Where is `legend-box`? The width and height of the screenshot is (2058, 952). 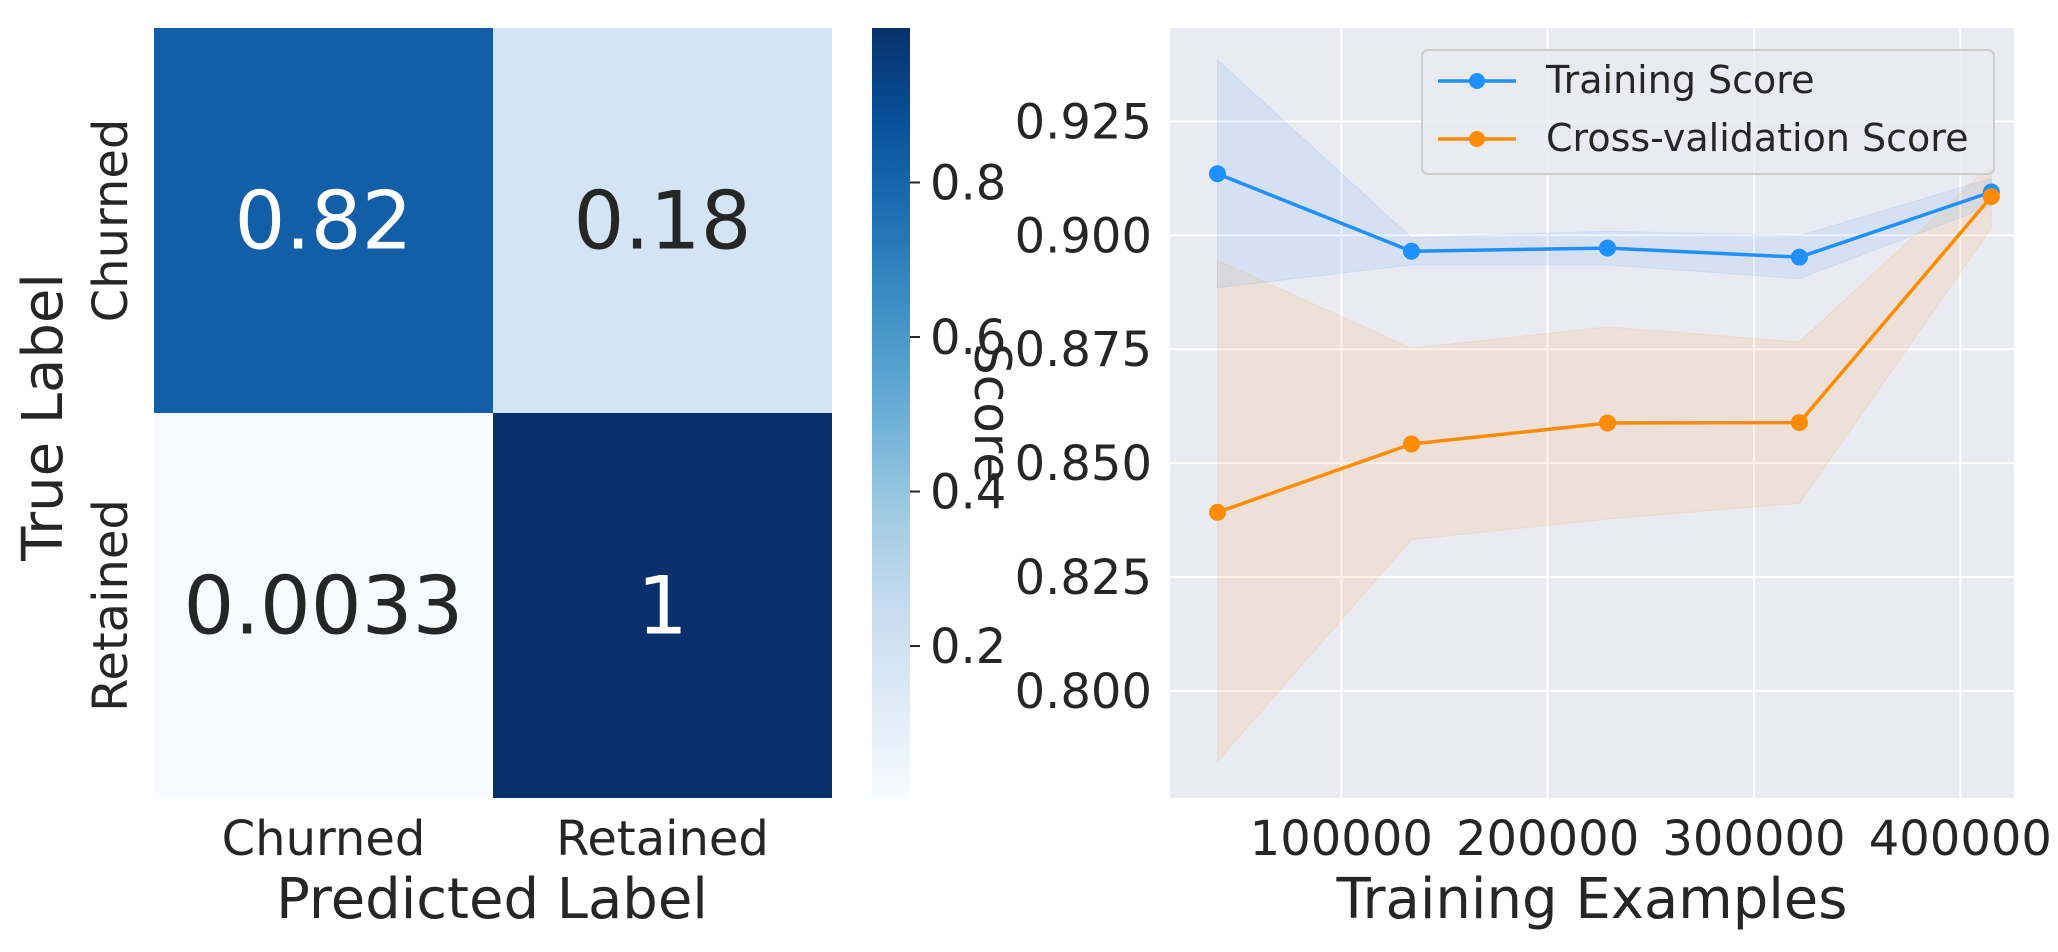 legend-box is located at coordinates (1708, 112).